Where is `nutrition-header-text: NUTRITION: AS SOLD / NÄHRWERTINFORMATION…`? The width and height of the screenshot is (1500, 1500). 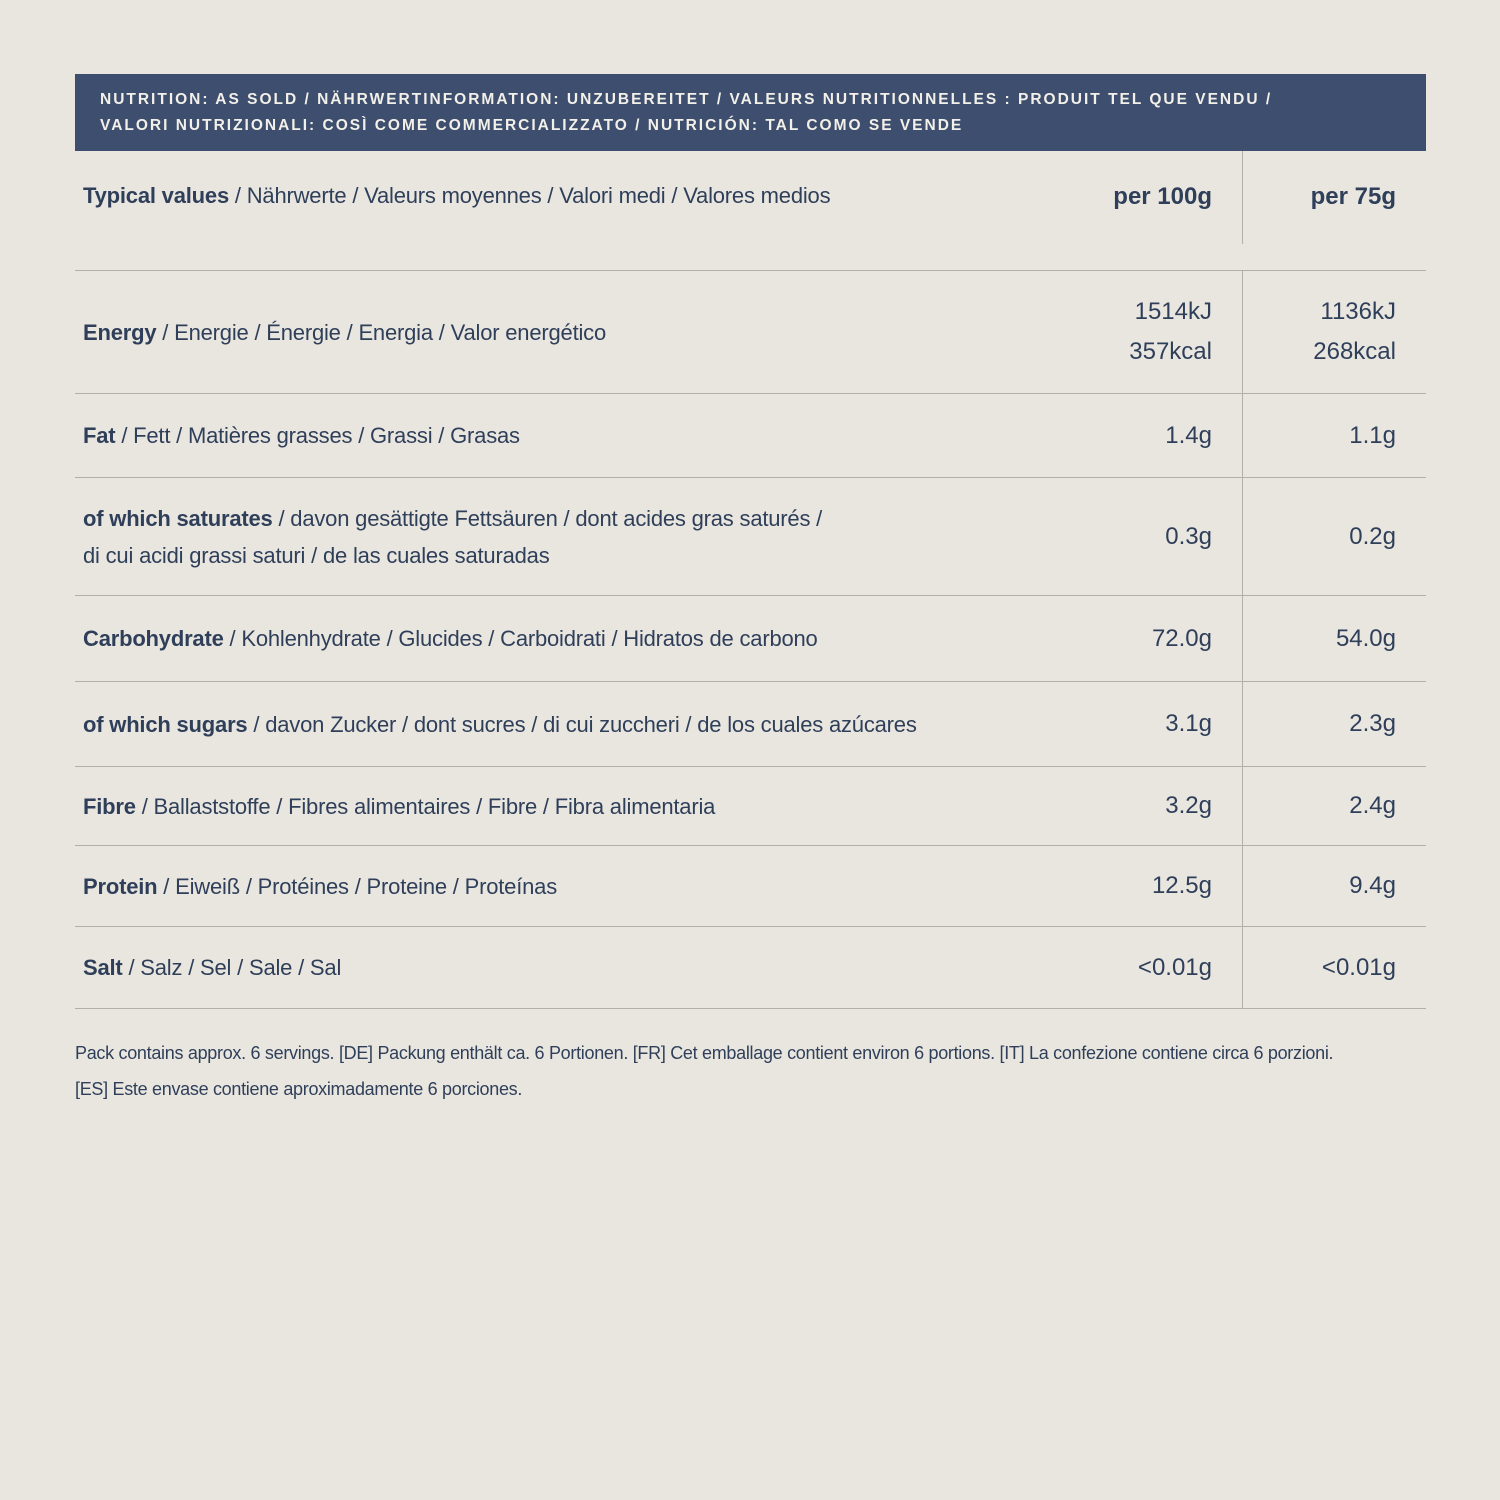
nutrition-header-text: NUTRITION: AS SOLD / NÄHRWERTINFORMATION… is located at coordinates (686, 112).